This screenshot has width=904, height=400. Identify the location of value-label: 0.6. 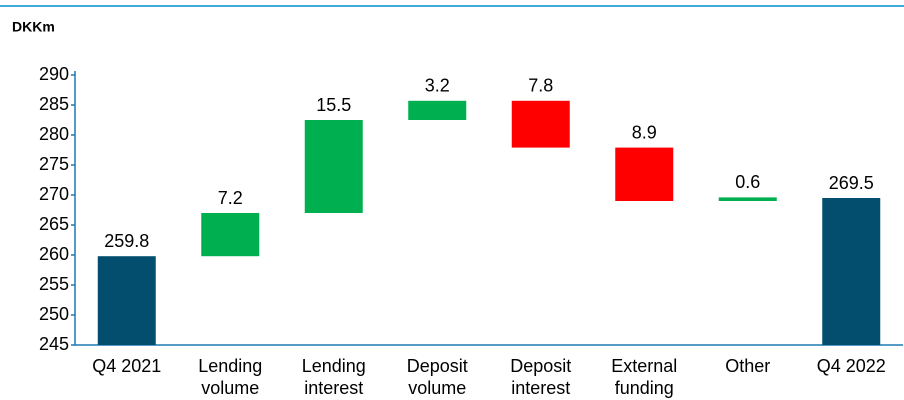
(747, 182).